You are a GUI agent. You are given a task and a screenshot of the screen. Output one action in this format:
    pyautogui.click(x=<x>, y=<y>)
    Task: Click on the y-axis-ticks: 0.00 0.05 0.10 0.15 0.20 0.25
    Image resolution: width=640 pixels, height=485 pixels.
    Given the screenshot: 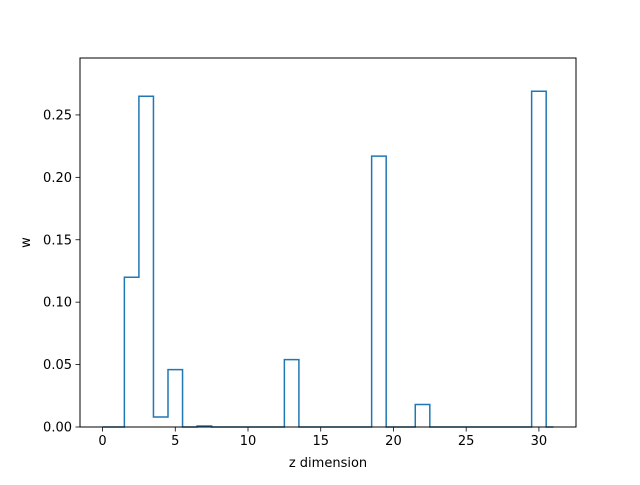 What is the action you would take?
    pyautogui.click(x=61, y=272)
    